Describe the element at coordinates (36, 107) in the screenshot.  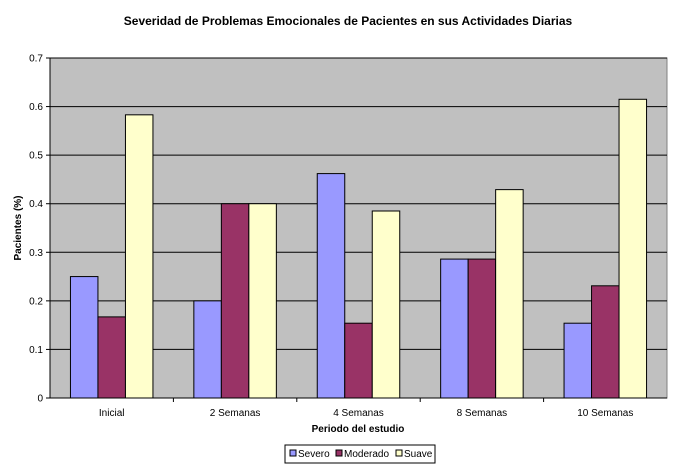
I see `y-tick-label: 0.6` at that location.